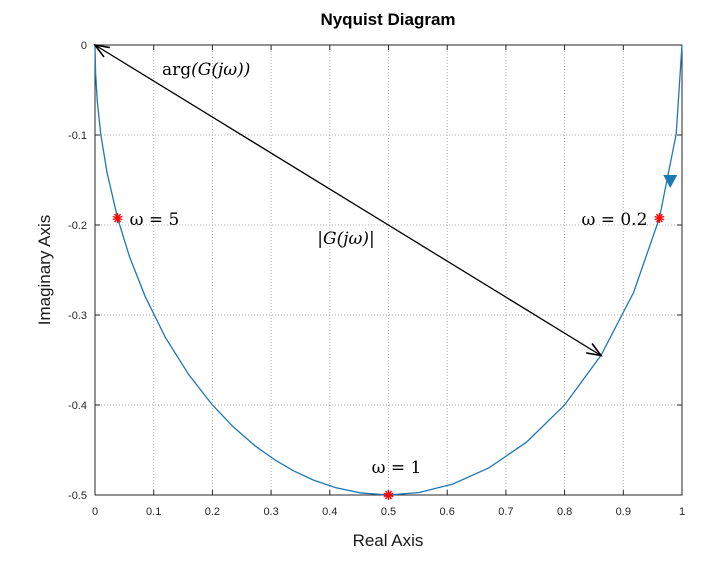  What do you see at coordinates (329, 512) in the screenshot?
I see `x-tick-label: 0.4` at bounding box center [329, 512].